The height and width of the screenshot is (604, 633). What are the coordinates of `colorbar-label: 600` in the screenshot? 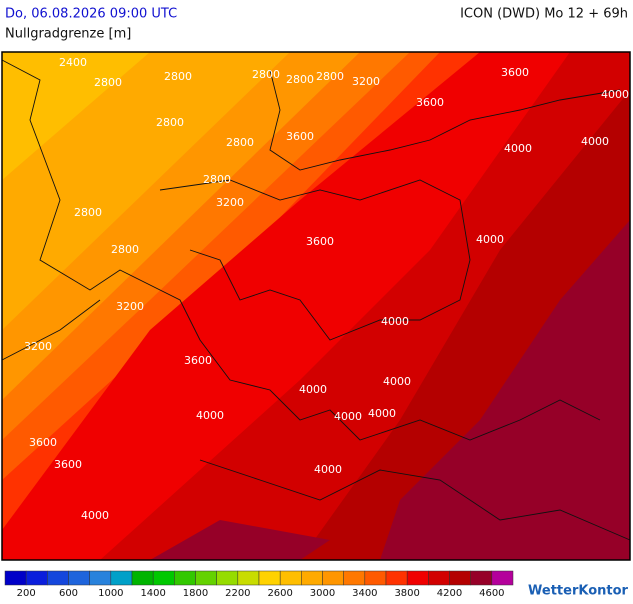 It's located at (68, 593).